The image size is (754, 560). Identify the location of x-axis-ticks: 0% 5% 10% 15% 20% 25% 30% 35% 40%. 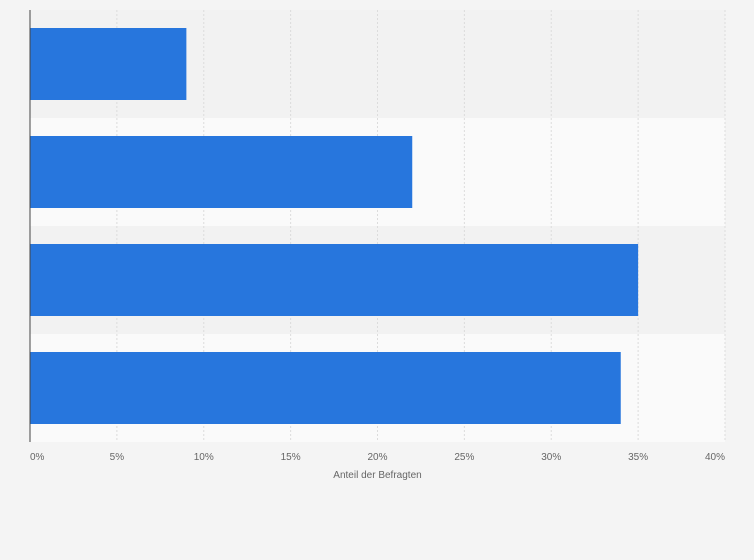
(377, 457).